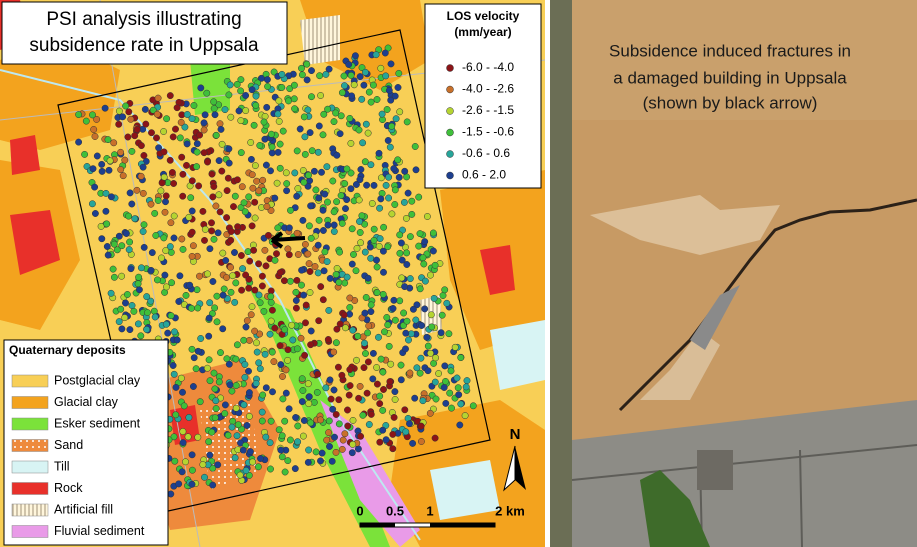  What do you see at coordinates (486, 153) in the screenshot?
I see `legend-label: -0.6 - 0.6` at bounding box center [486, 153].